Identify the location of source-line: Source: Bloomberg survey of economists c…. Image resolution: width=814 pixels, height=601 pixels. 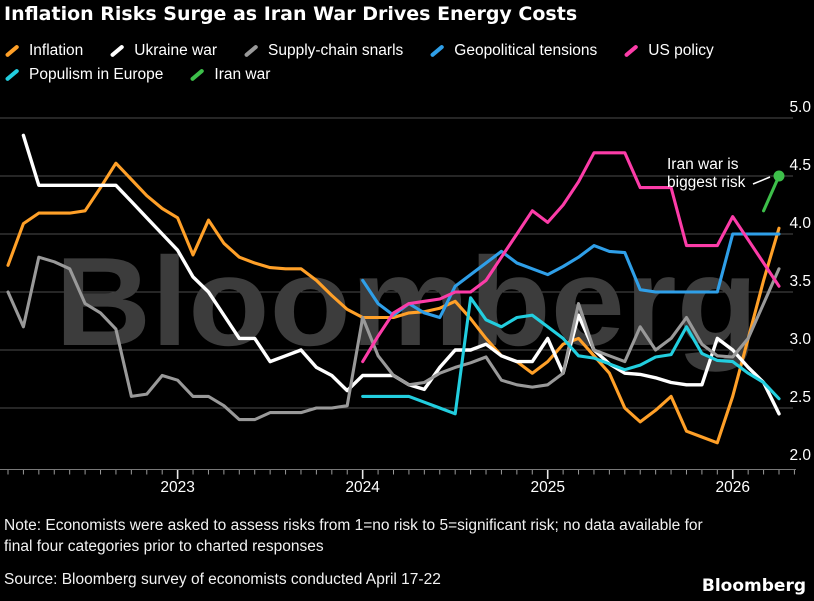
(222, 579).